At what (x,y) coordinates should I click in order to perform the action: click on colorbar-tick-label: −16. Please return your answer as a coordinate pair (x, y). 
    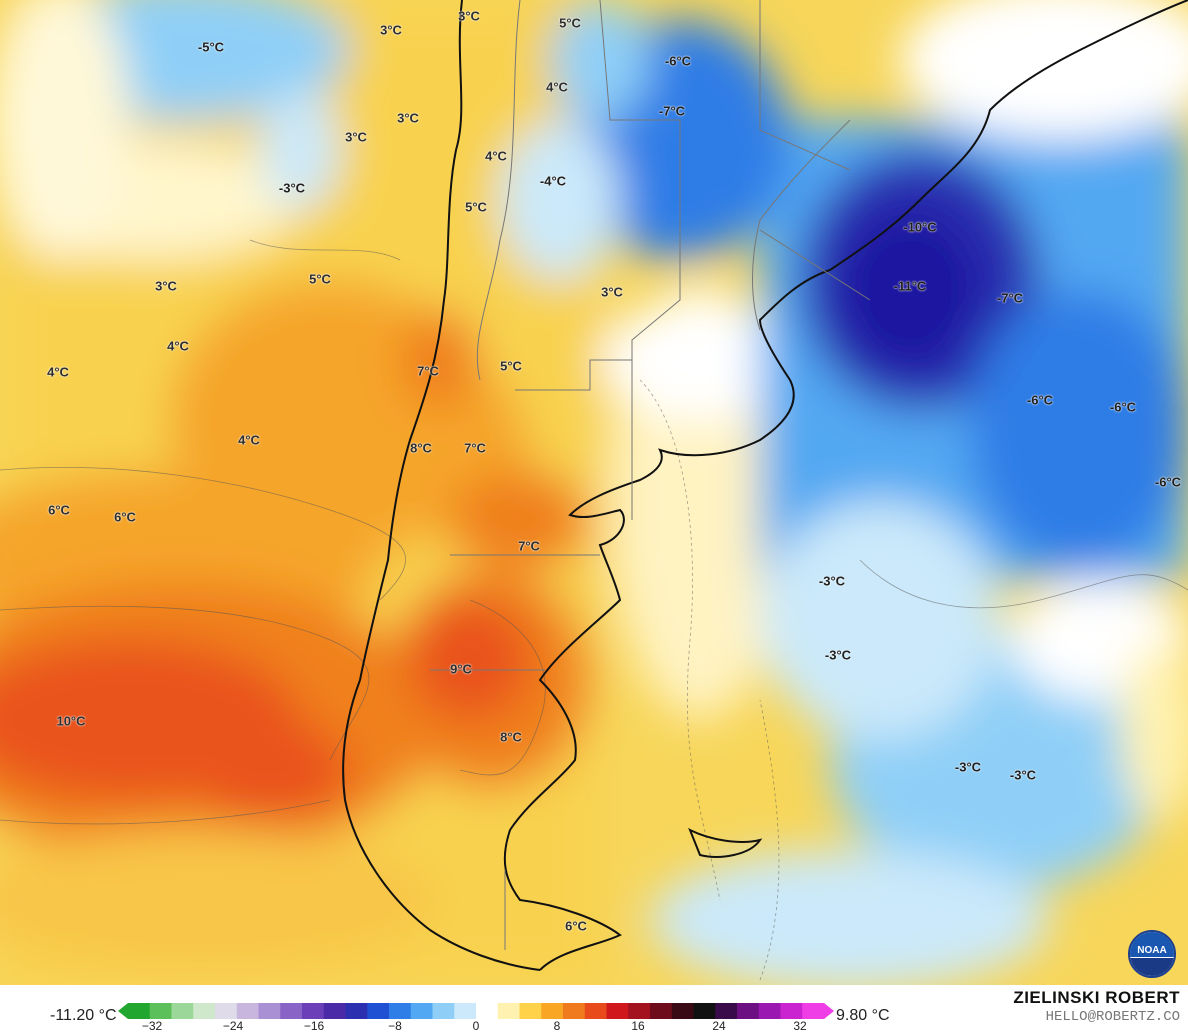
    Looking at the image, I should click on (314, 1026).